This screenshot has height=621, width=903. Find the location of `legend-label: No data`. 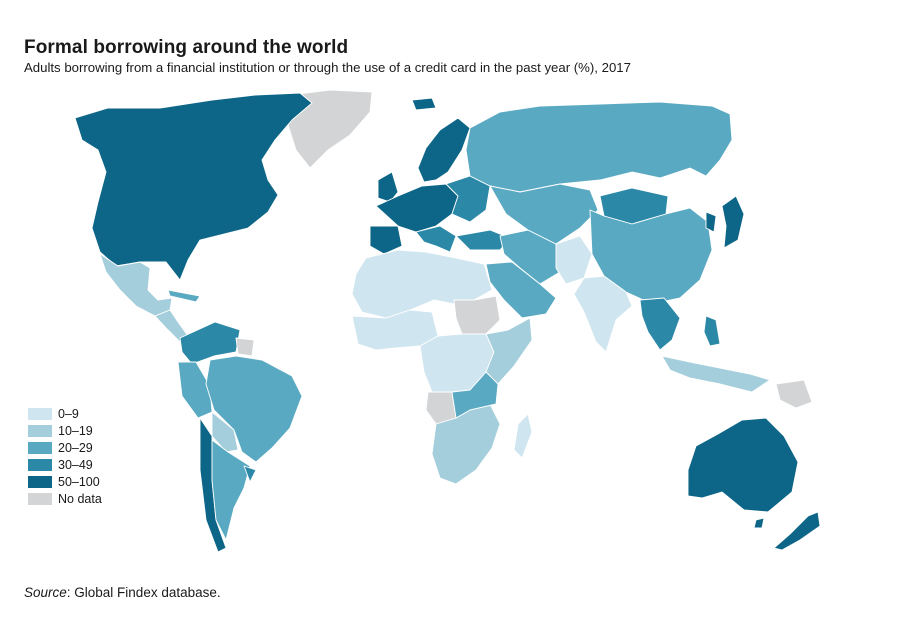

legend-label: No data is located at coordinates (80, 498).